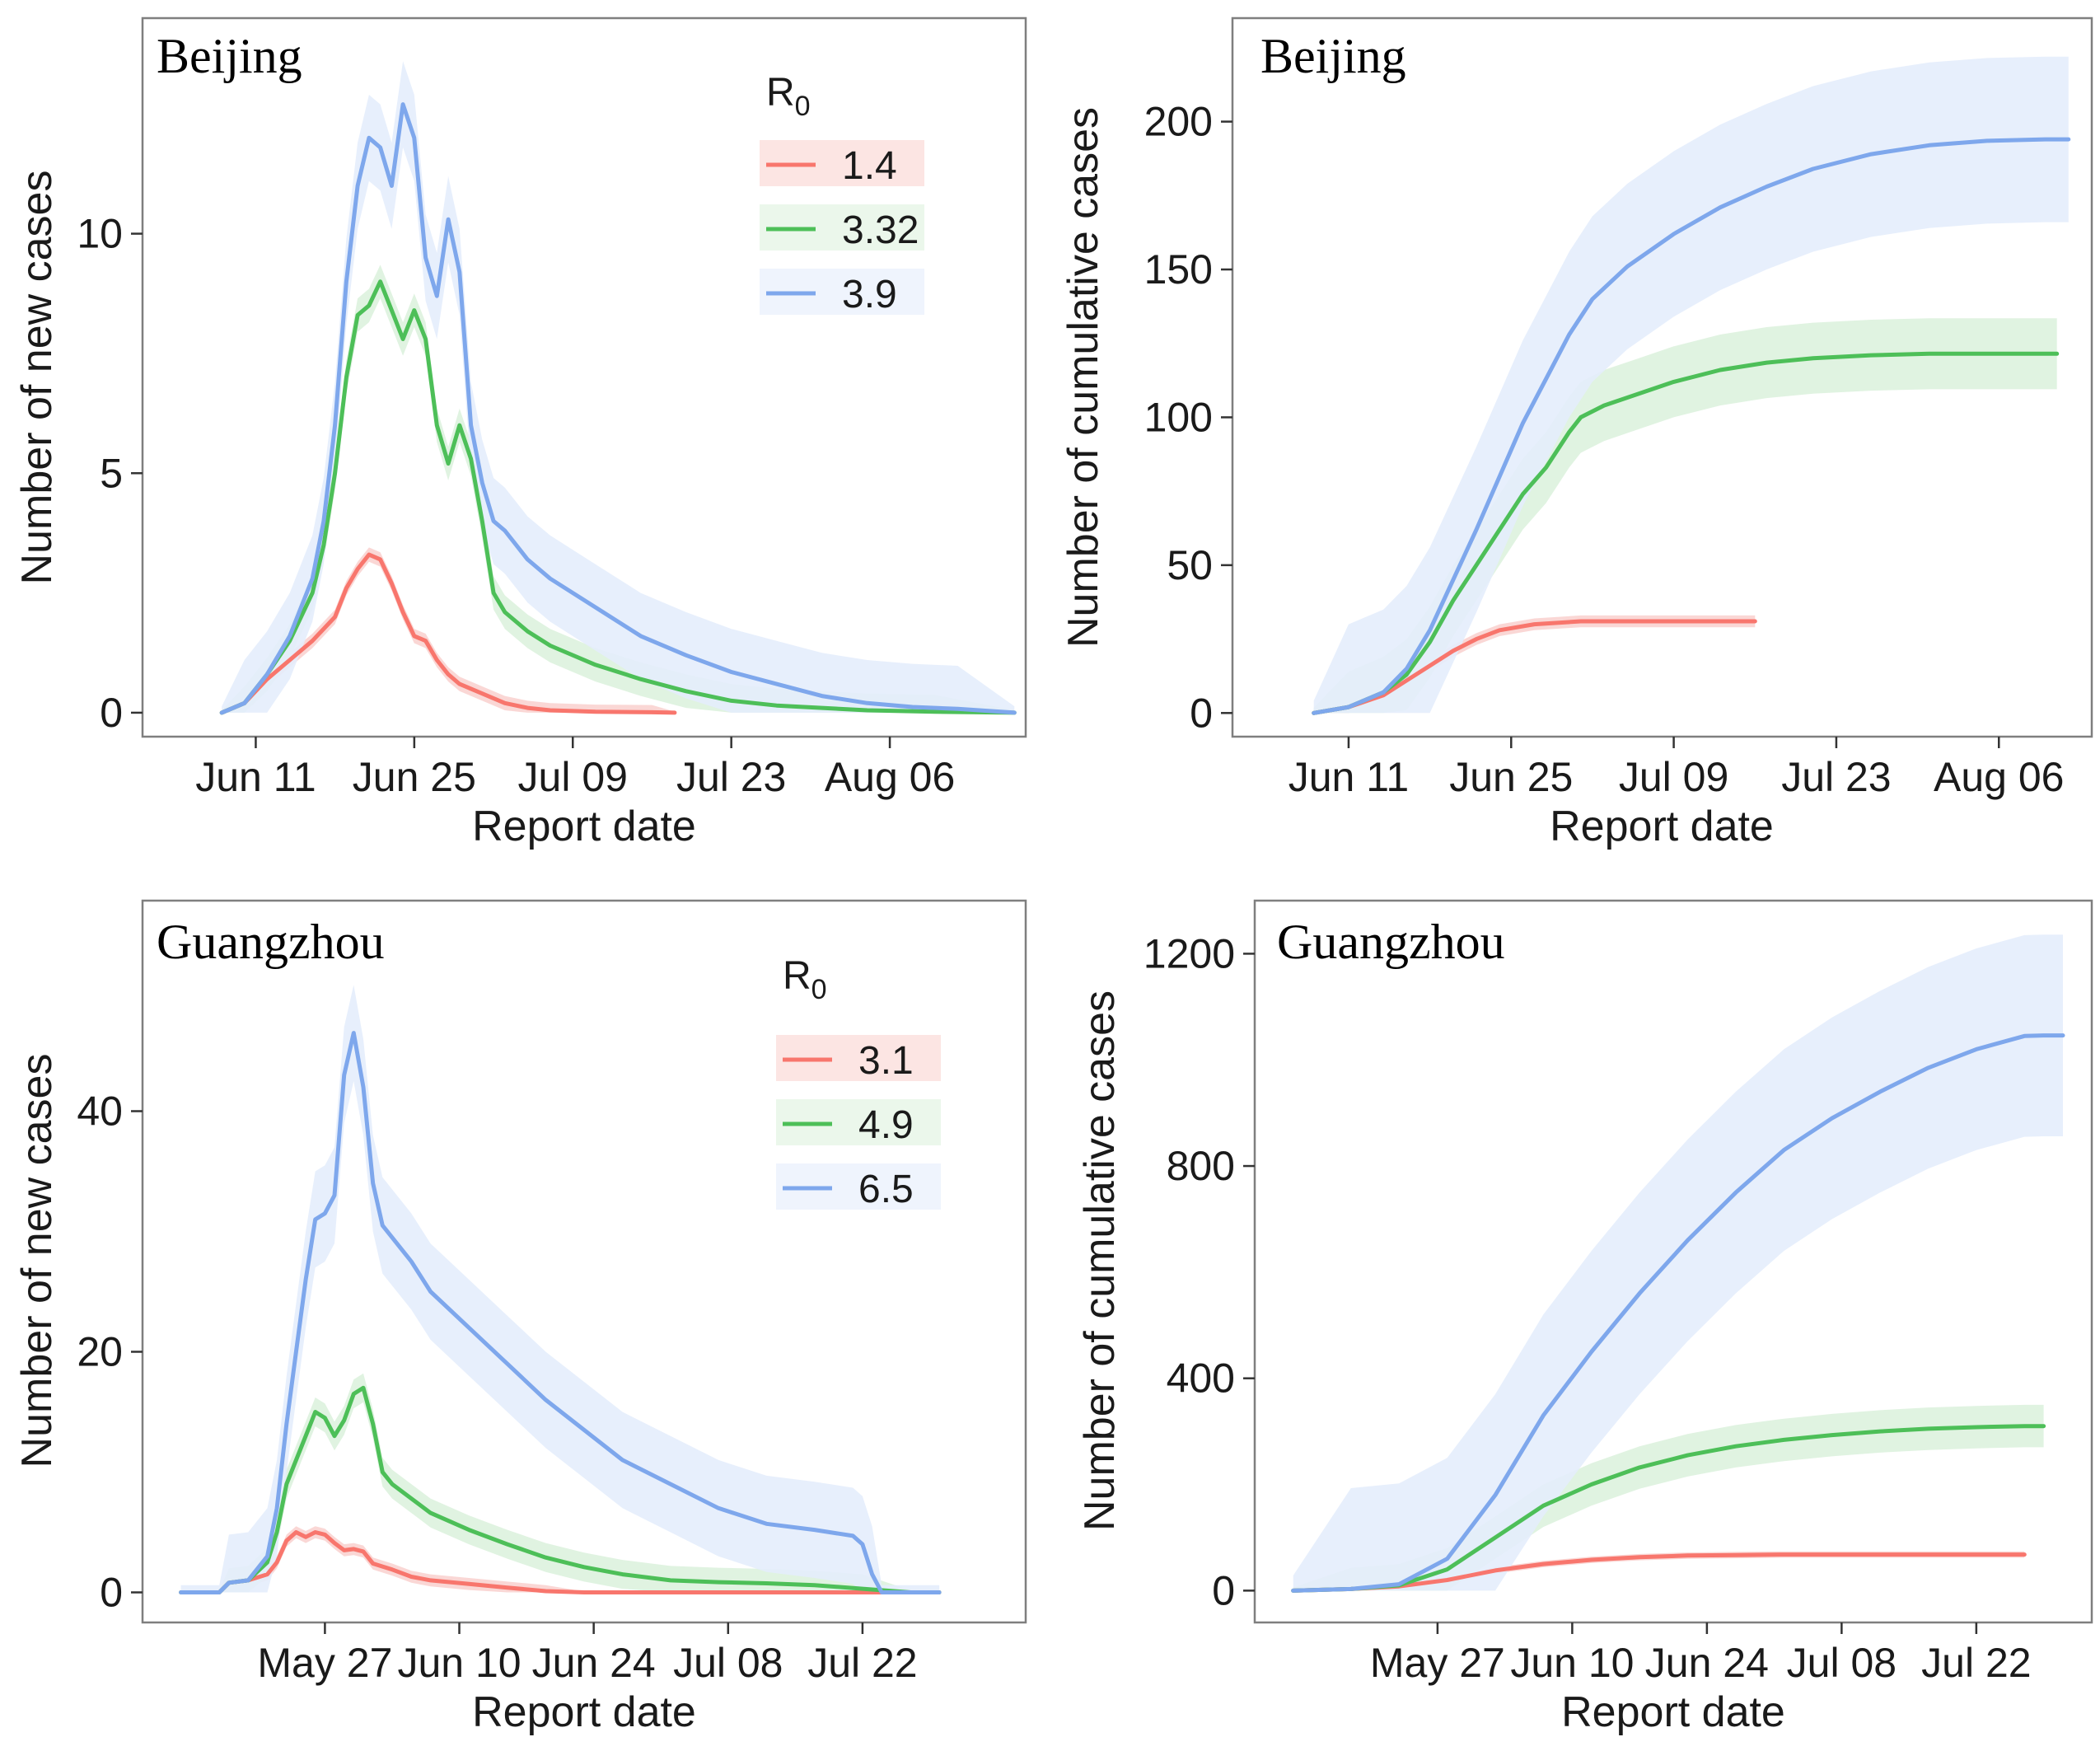 The width and height of the screenshot is (2100, 1751). Describe the element at coordinates (1190, 953) in the screenshot. I see `y-tick-label: 1200` at that location.